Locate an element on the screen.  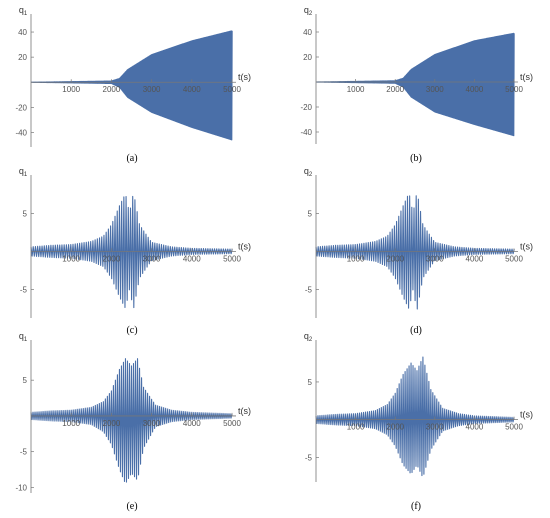
panel-f: 1000 2000 3000 4000 5000 -5 5 t(s) q2 (f) is located at coordinates (418, 421).